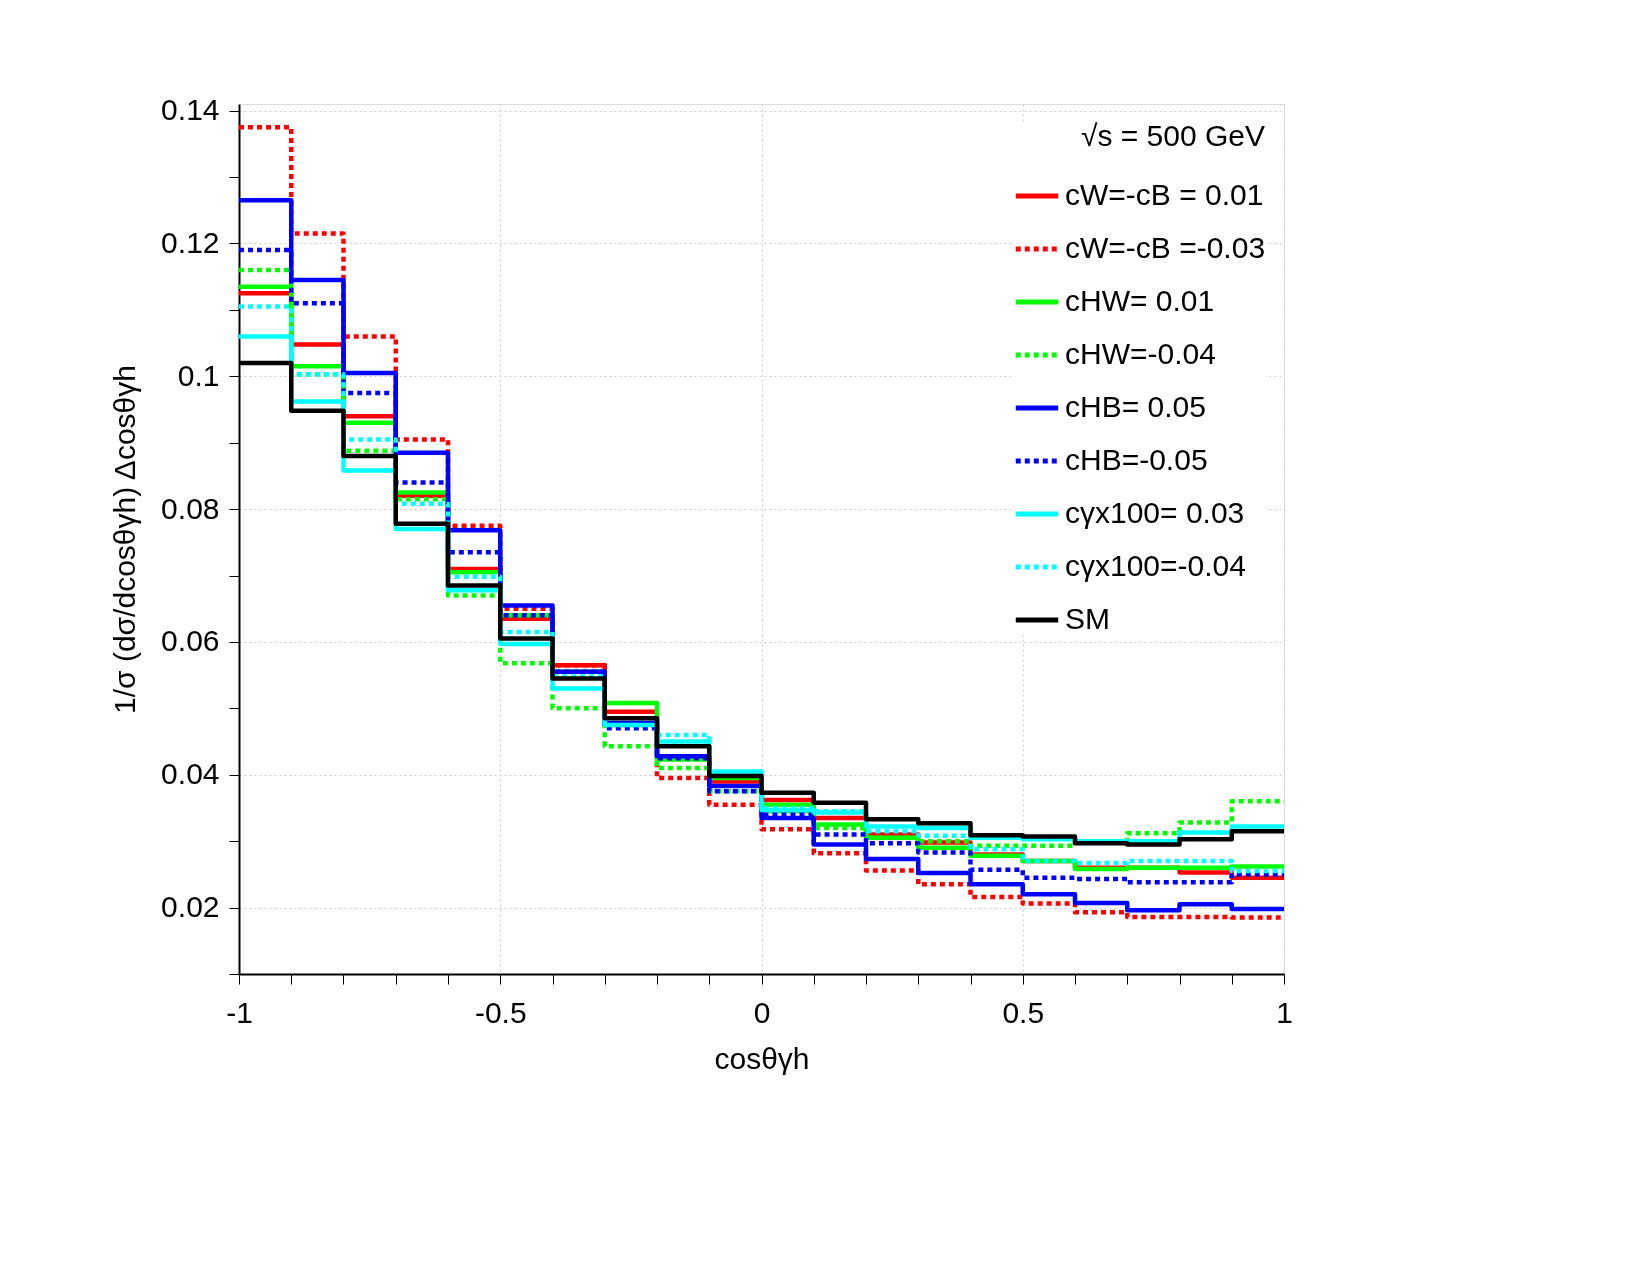  What do you see at coordinates (1140, 353) in the screenshot?
I see `legend-label: cHW=-0.04` at bounding box center [1140, 353].